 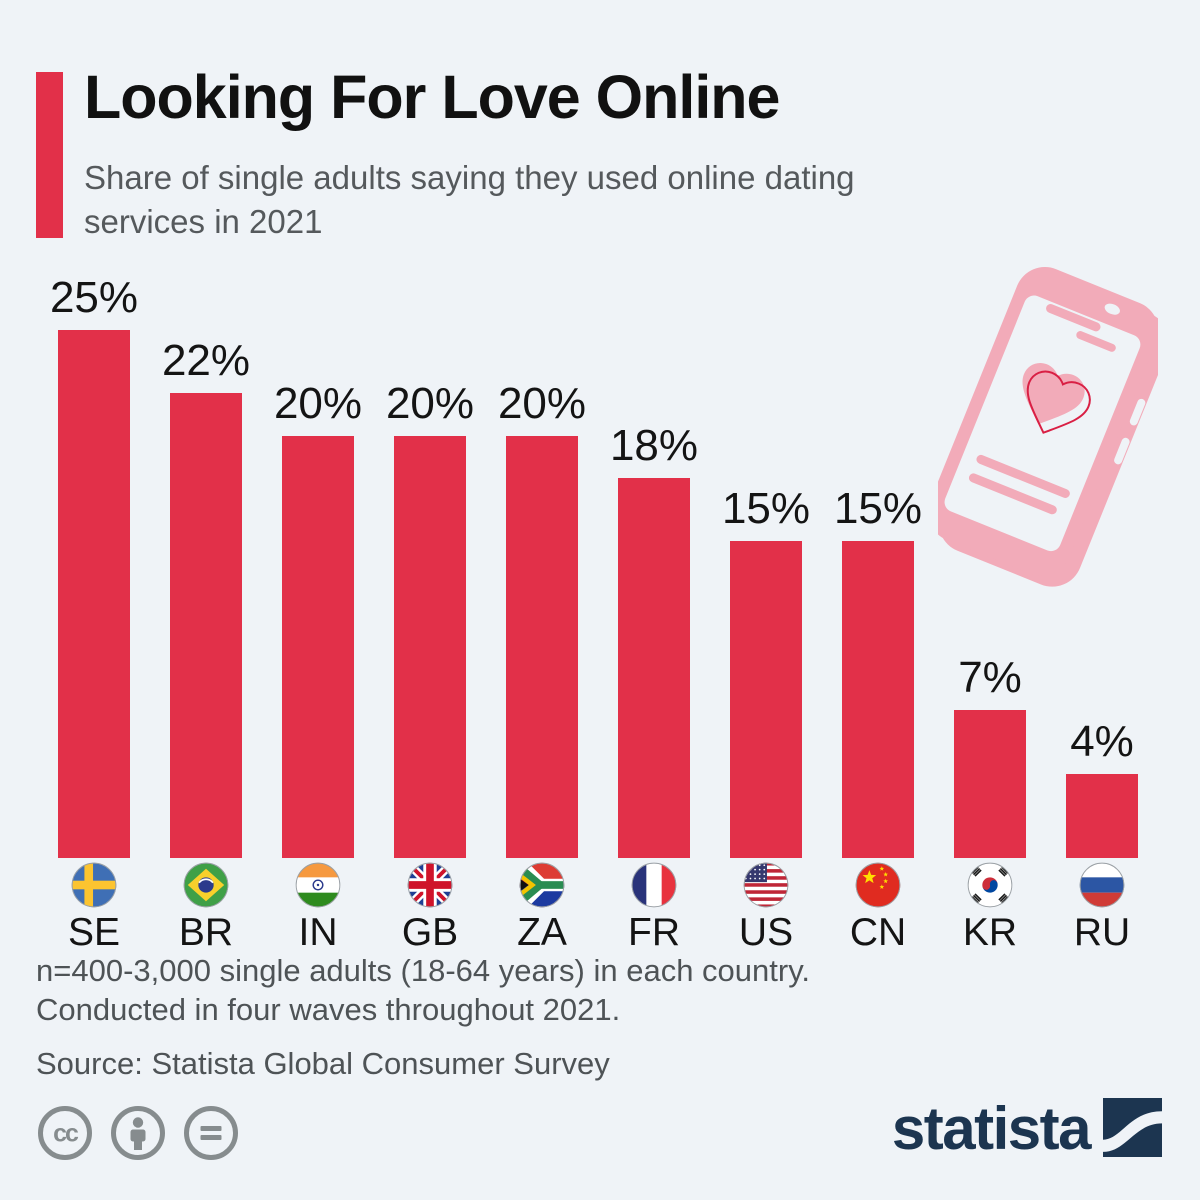 What do you see at coordinates (1132, 1127) in the screenshot?
I see `statista-logo-icon` at bounding box center [1132, 1127].